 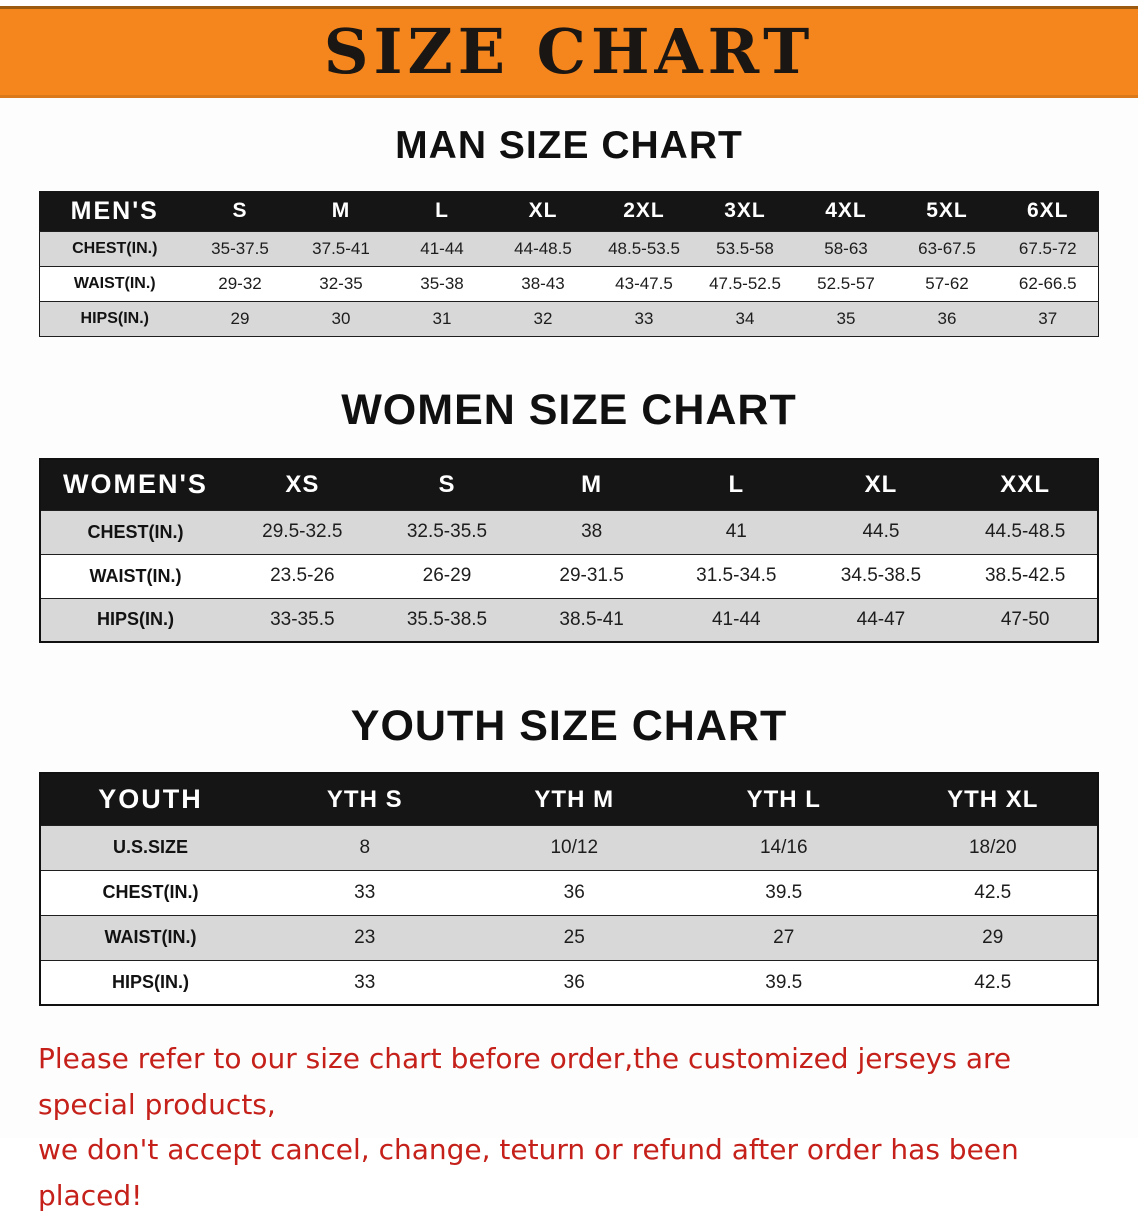 What do you see at coordinates (569, 893) in the screenshot?
I see `table-row: CHEST(IN.) 33 36 39.5 42.5` at bounding box center [569, 893].